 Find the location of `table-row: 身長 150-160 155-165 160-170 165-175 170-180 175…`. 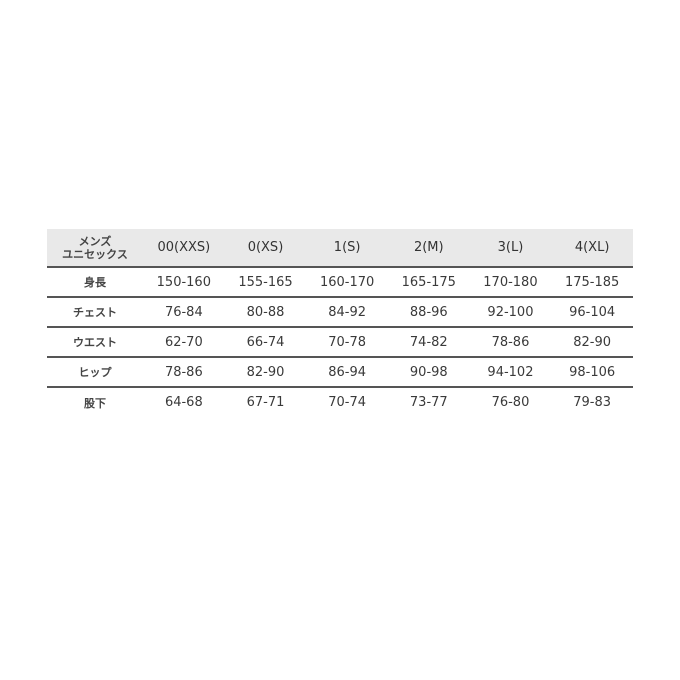

table-row: 身長 150-160 155-165 160-170 165-175 170-180 175… is located at coordinates (340, 282).